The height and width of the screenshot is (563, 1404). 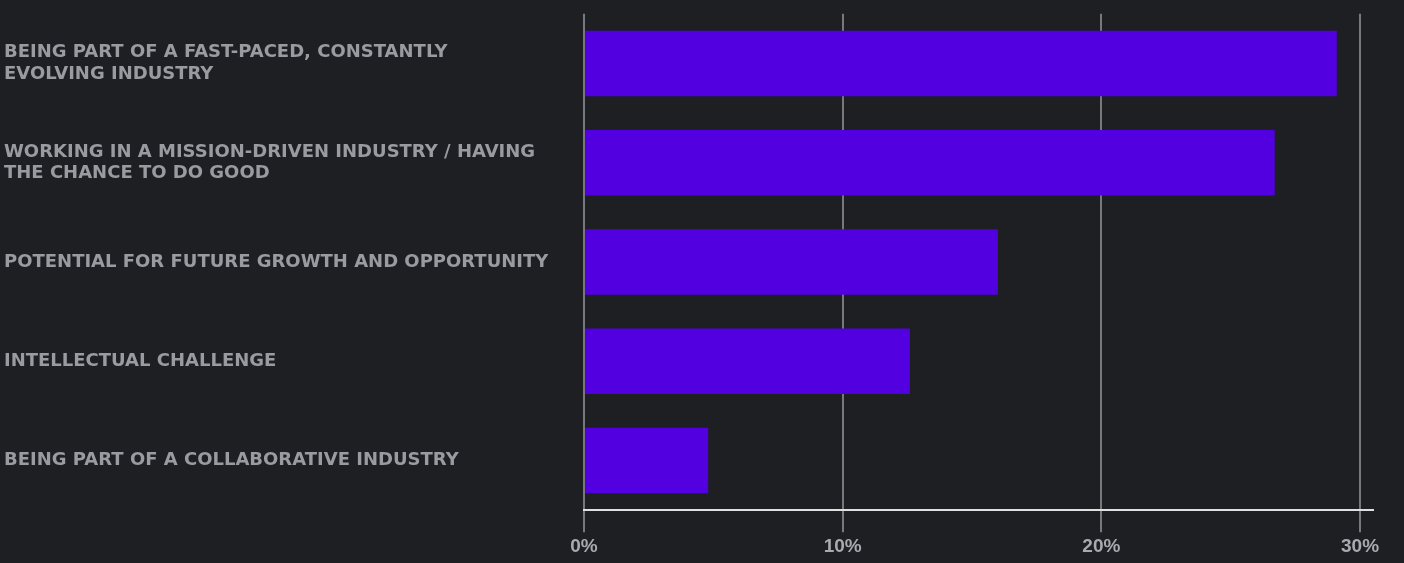 What do you see at coordinates (226, 61) in the screenshot?
I see `y-tick-label: BEING PART OF A FAST-PACED, CONSTANTLY EVOLVING INDUSTRY` at bounding box center [226, 61].